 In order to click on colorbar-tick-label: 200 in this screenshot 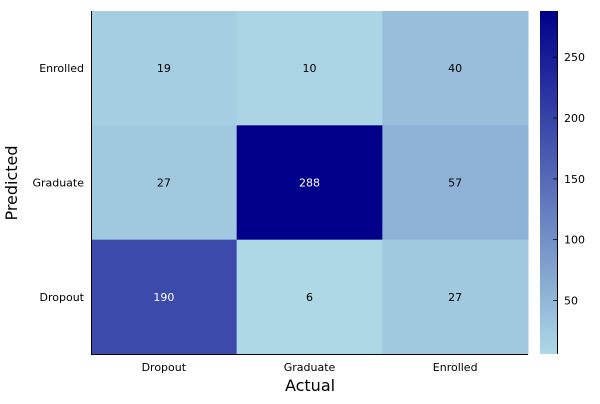, I will do `click(574, 118)`.